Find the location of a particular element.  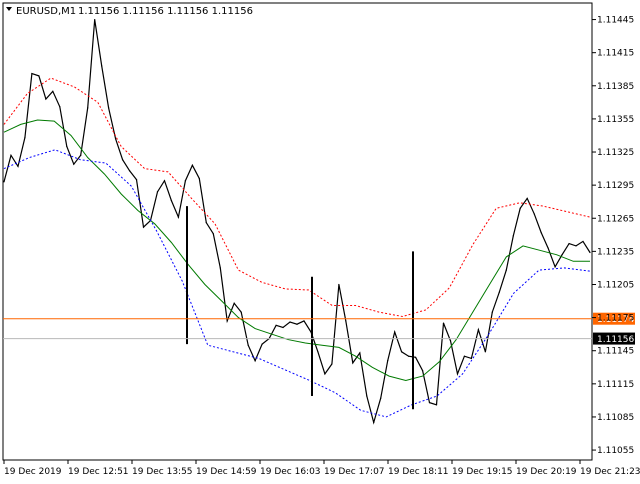

x-tick-label: 19 Dec 12:51 is located at coordinates (98, 472).